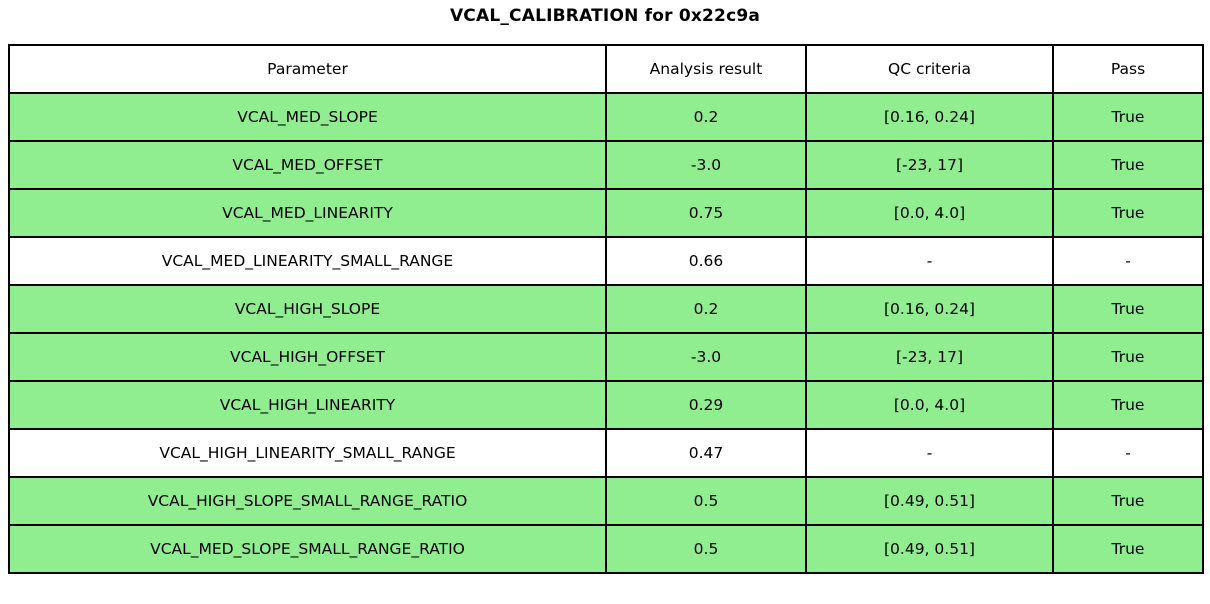 The image size is (1210, 604). I want to click on param-cell: VCAL_HIGH_OFFSET, so click(307, 357).